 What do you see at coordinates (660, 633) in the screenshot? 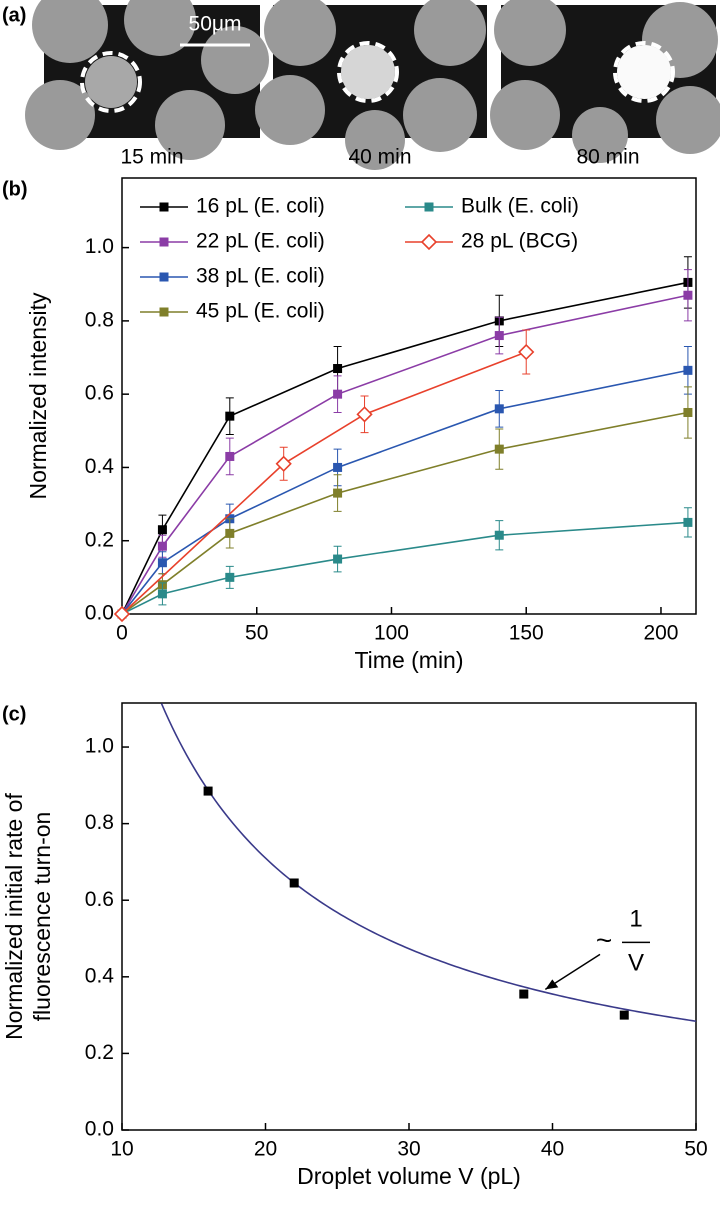
I see `x-tick-label: 200` at bounding box center [660, 633].